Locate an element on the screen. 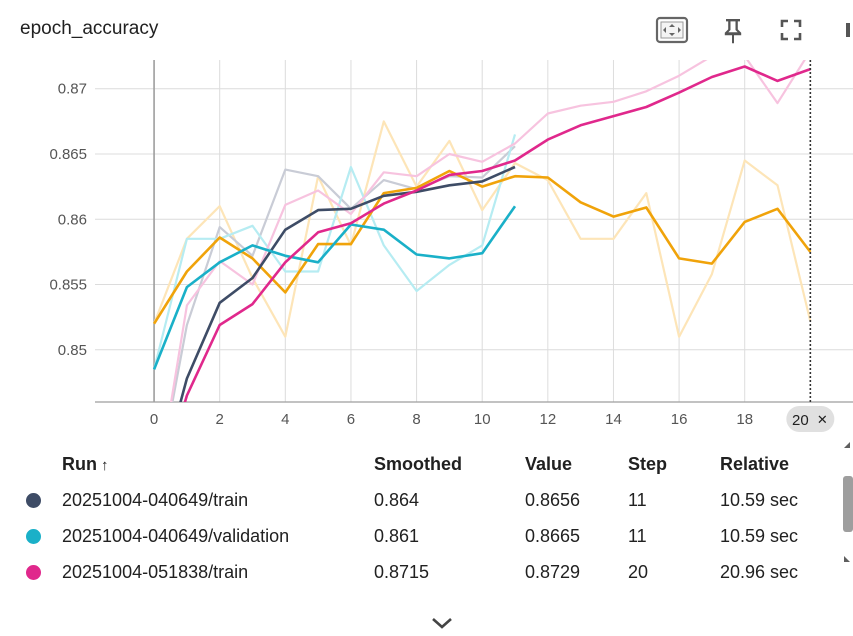 This screenshot has width=853, height=636. value: 0.8656 is located at coordinates (553, 499).